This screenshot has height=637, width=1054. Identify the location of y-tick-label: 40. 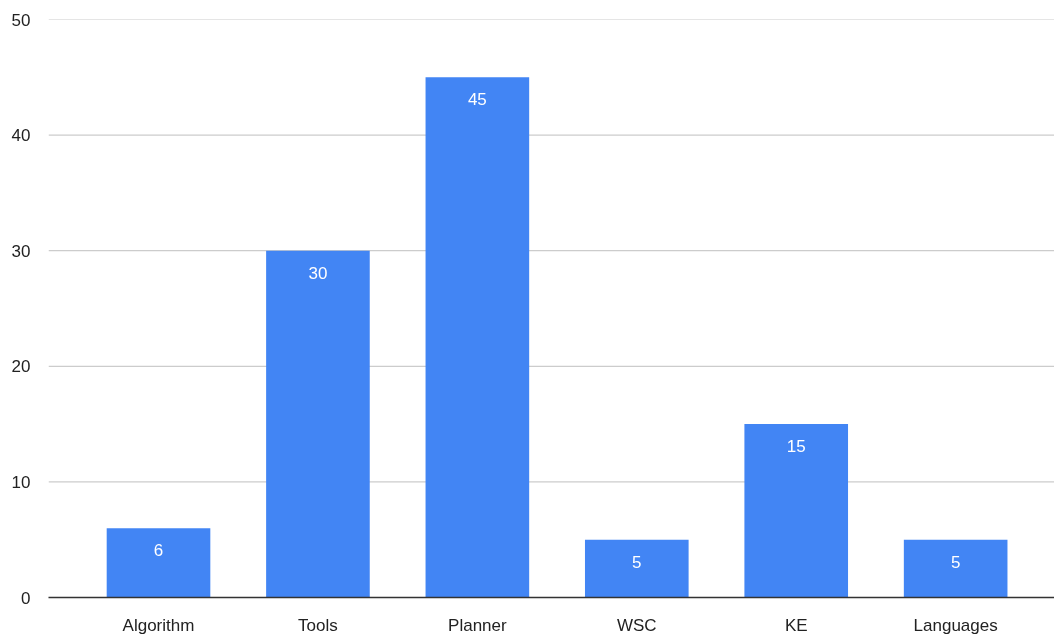
(21, 136).